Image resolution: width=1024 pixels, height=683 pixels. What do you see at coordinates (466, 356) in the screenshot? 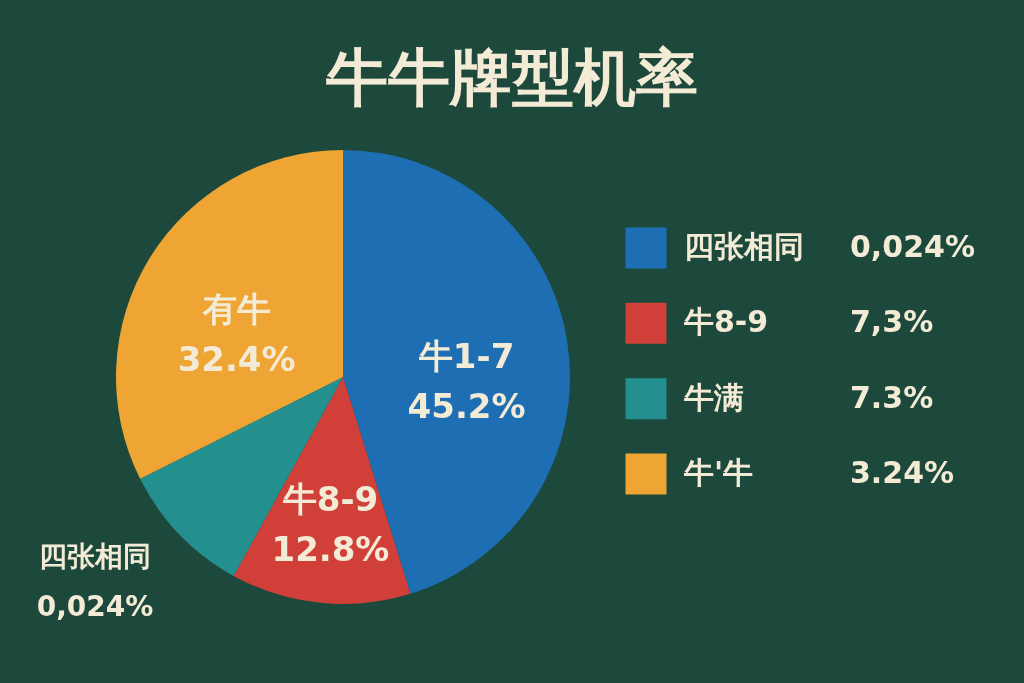
I see `slice-label: 牛1-7` at bounding box center [466, 356].